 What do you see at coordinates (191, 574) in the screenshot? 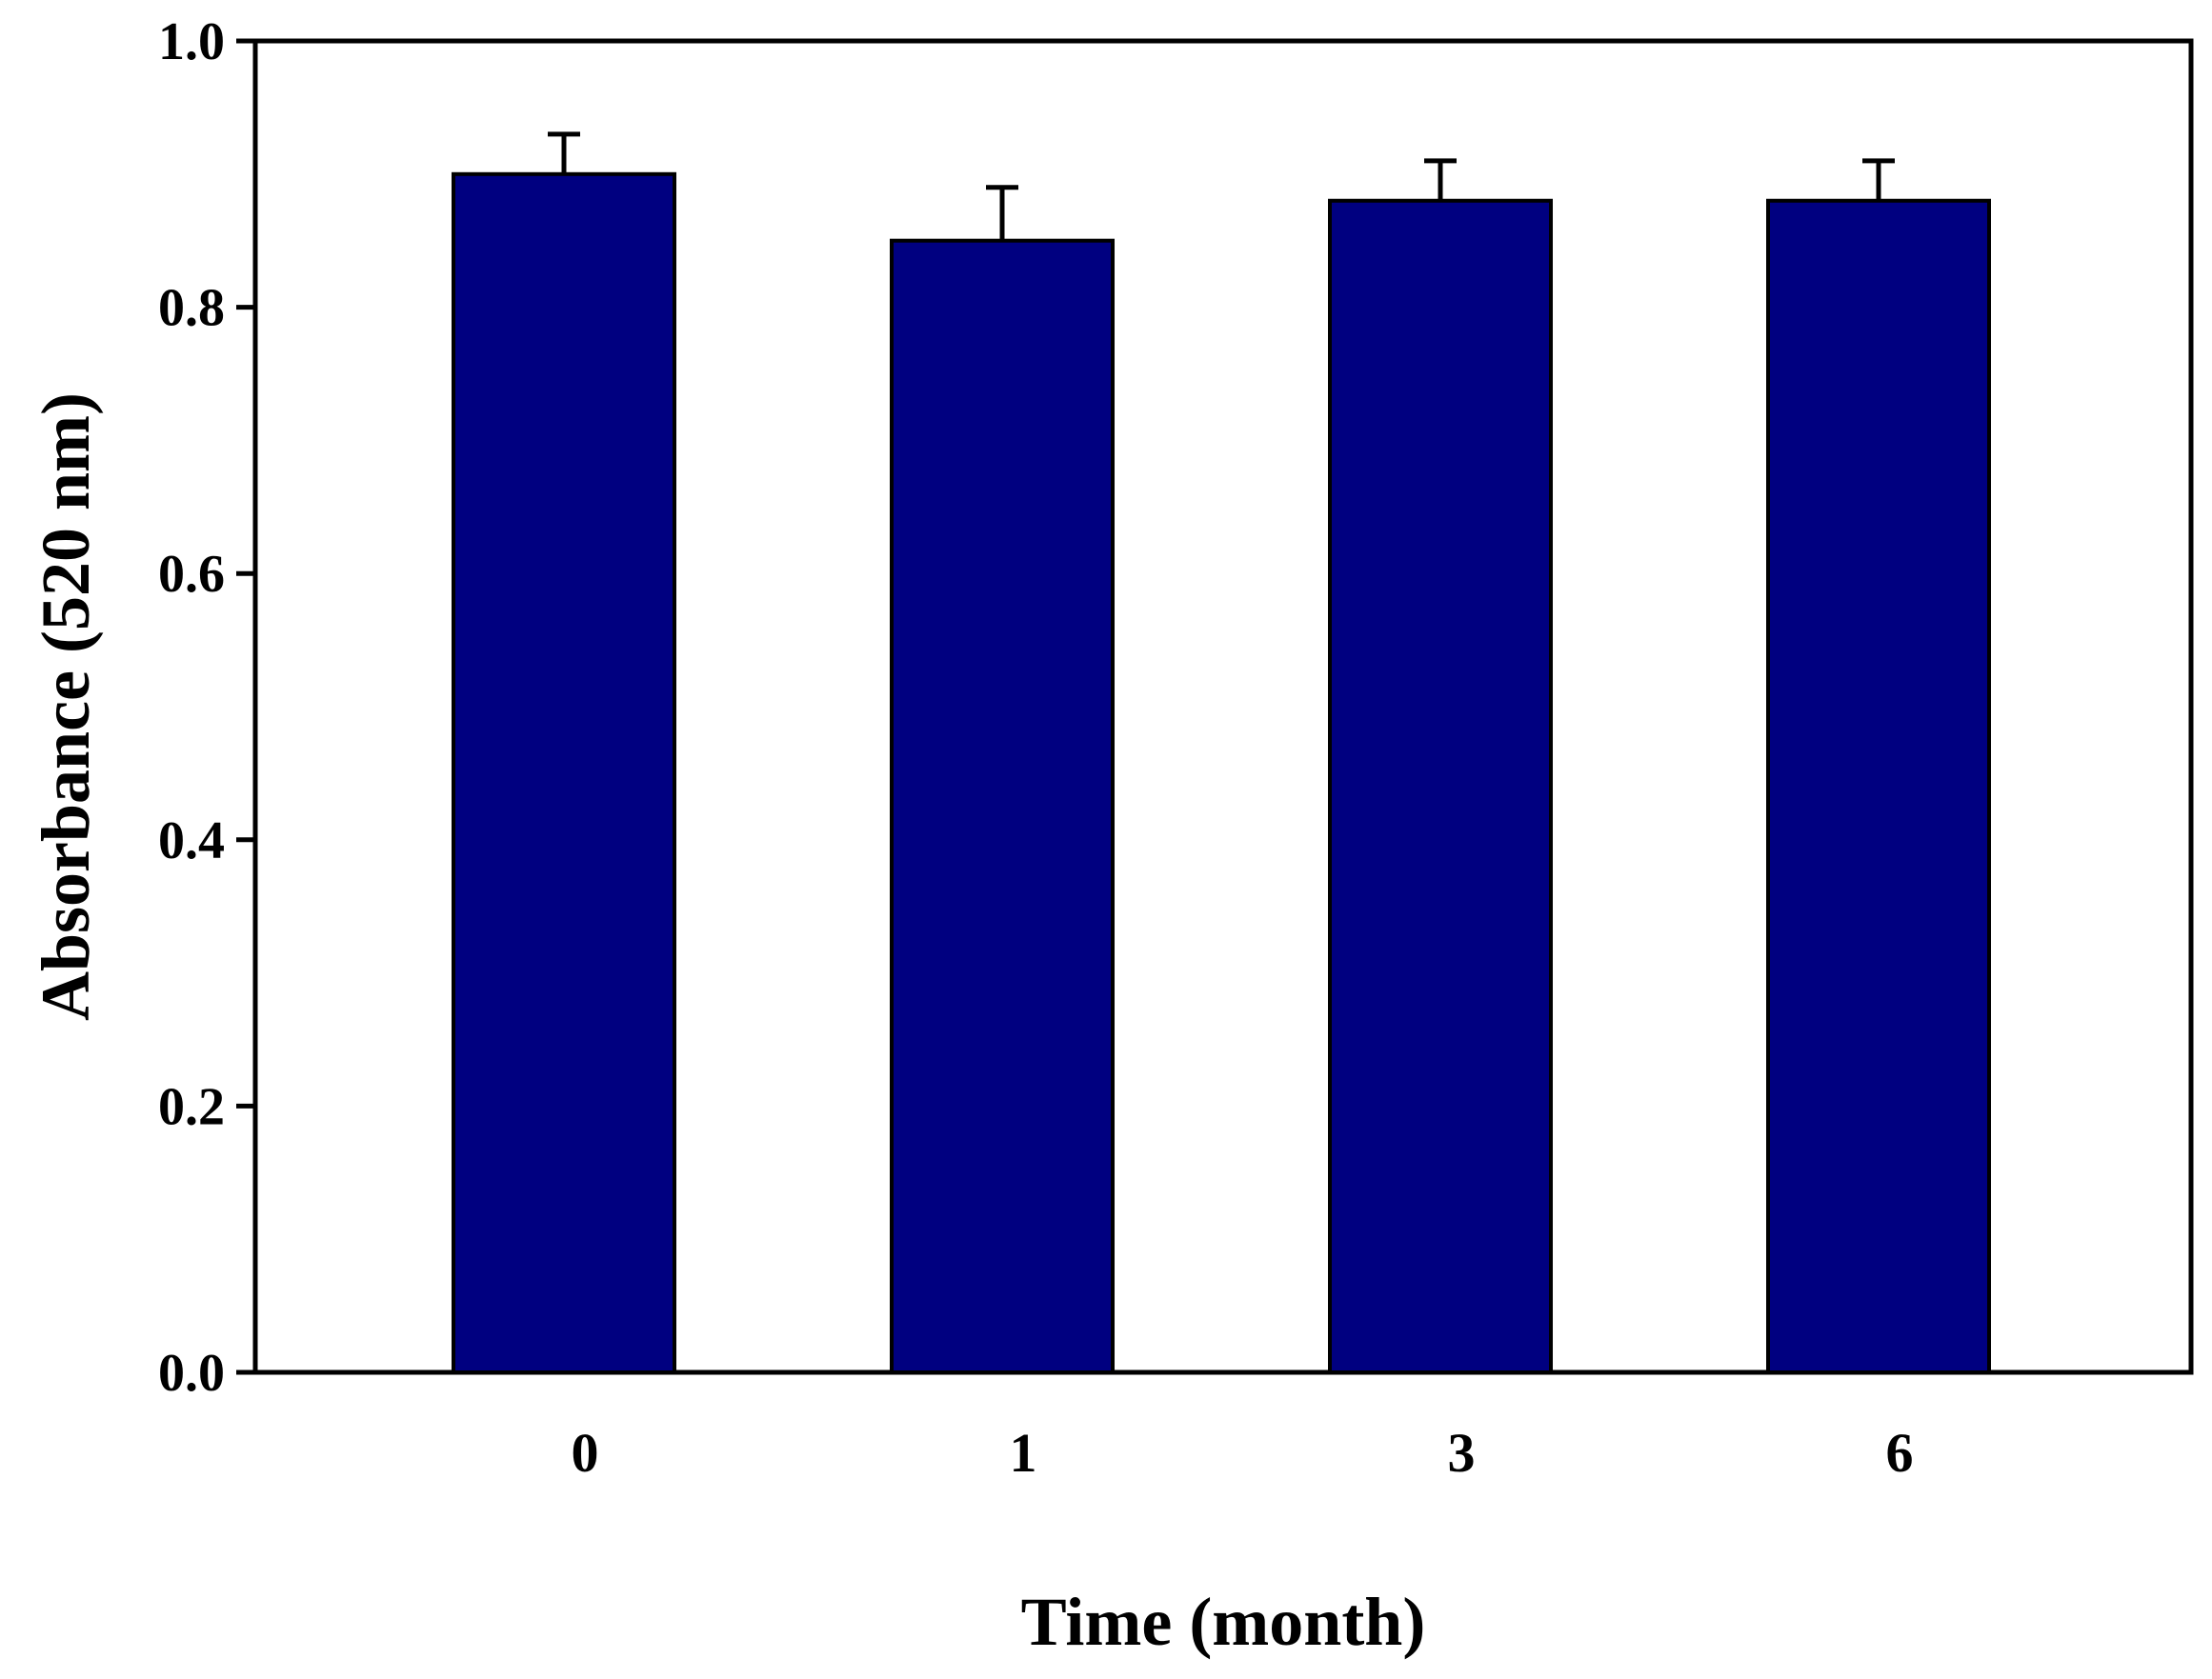
I see `y-tick-label: 0.6` at bounding box center [191, 574].